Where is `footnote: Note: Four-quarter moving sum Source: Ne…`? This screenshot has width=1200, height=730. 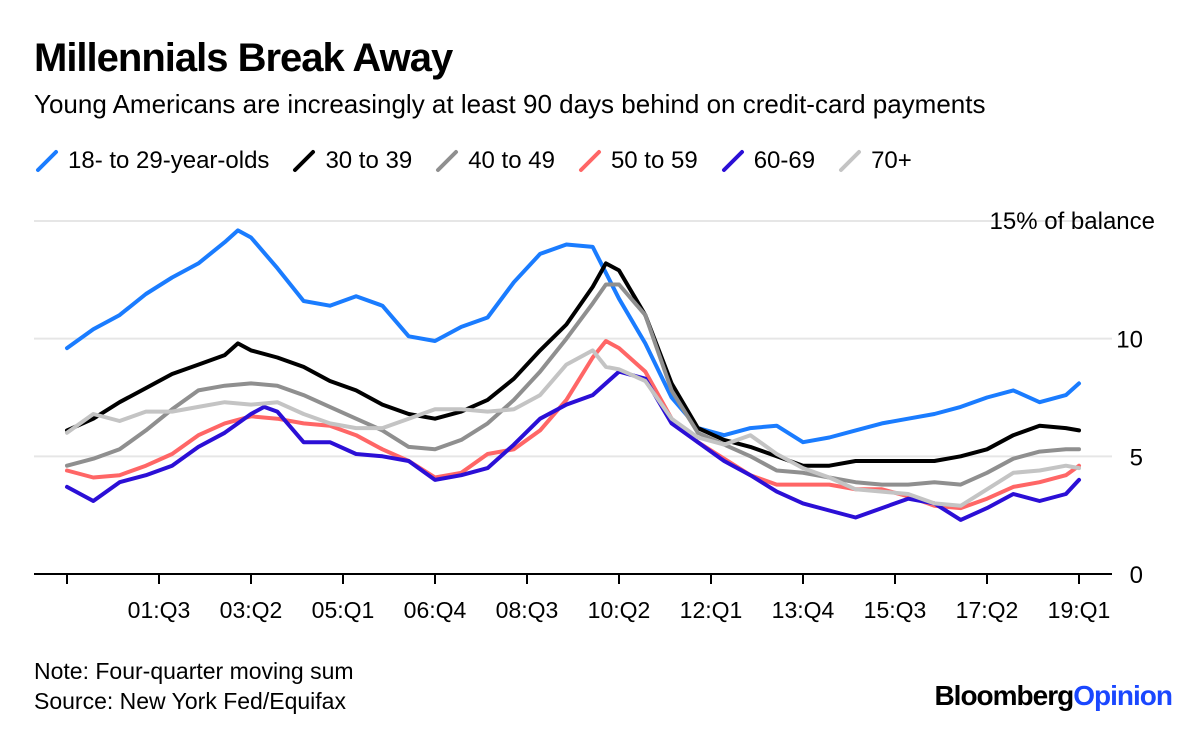
footnote: Note: Four-quarter moving sum Source: Ne… is located at coordinates (194, 686).